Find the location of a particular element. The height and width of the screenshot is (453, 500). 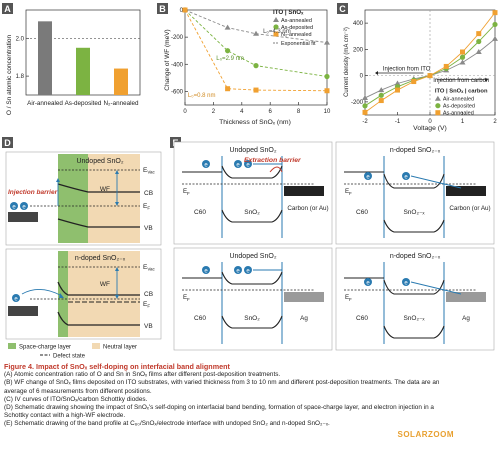

panel-d-letter: D is located at coordinates (7, 143).